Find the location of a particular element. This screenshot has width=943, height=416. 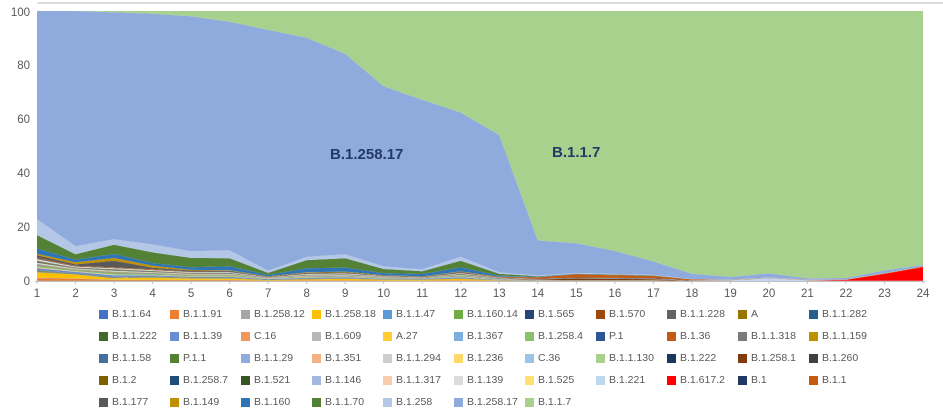

x-axis-tick-label: 8 is located at coordinates (306, 294).